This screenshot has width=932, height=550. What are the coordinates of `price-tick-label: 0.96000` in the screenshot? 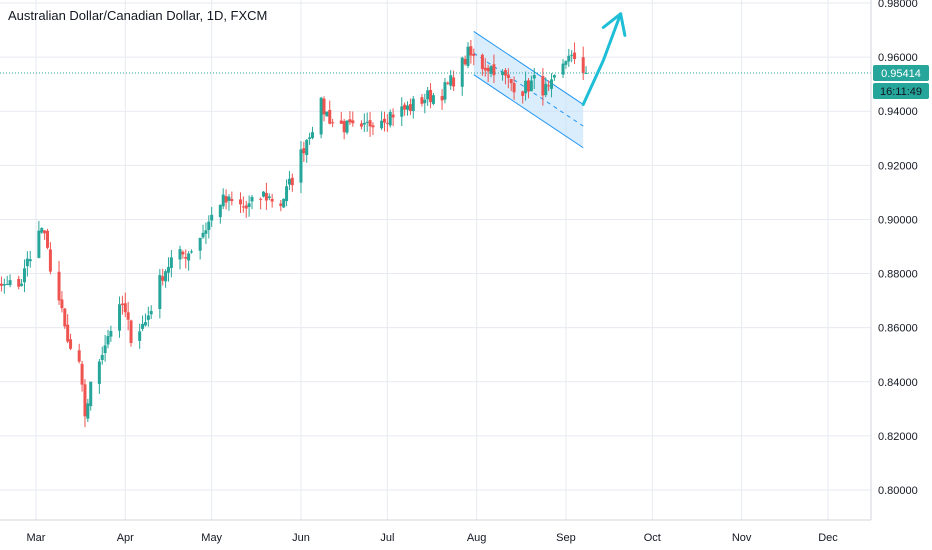 It's located at (898, 58).